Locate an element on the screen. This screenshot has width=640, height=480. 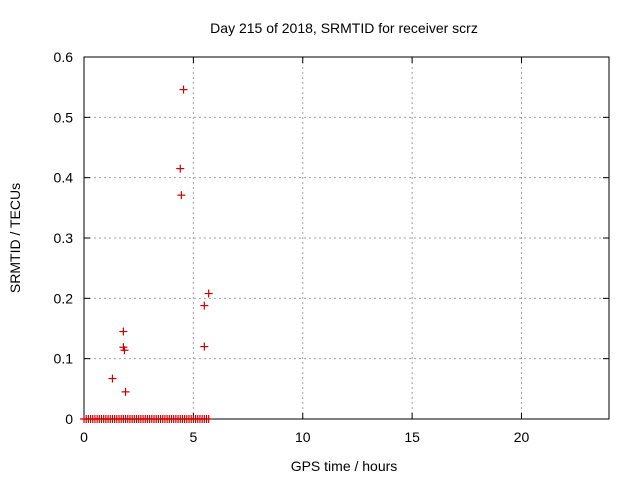
x-axis-label: GPS time / hours is located at coordinates (344, 466).